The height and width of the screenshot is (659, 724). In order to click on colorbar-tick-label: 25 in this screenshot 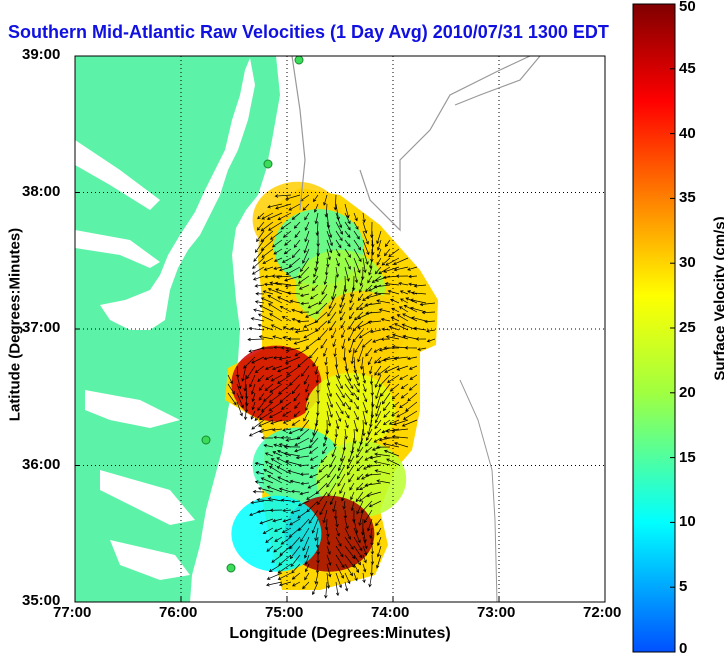, I will do `click(687, 327)`.